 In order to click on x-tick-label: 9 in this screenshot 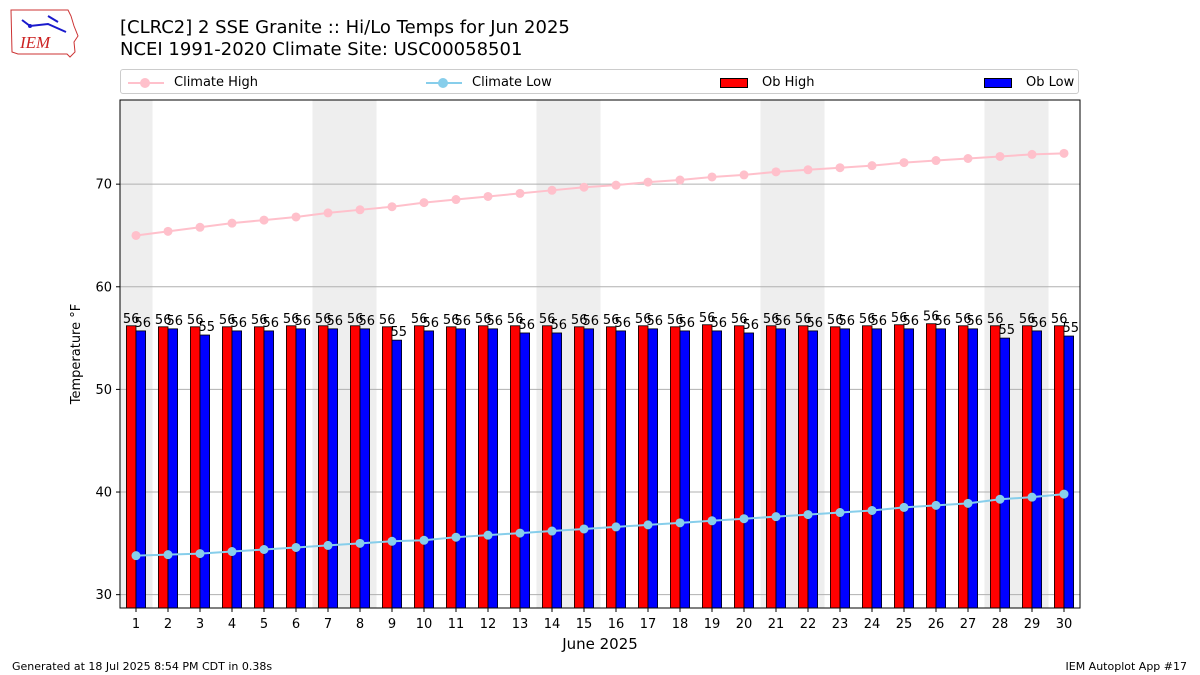, I will do `click(392, 624)`.